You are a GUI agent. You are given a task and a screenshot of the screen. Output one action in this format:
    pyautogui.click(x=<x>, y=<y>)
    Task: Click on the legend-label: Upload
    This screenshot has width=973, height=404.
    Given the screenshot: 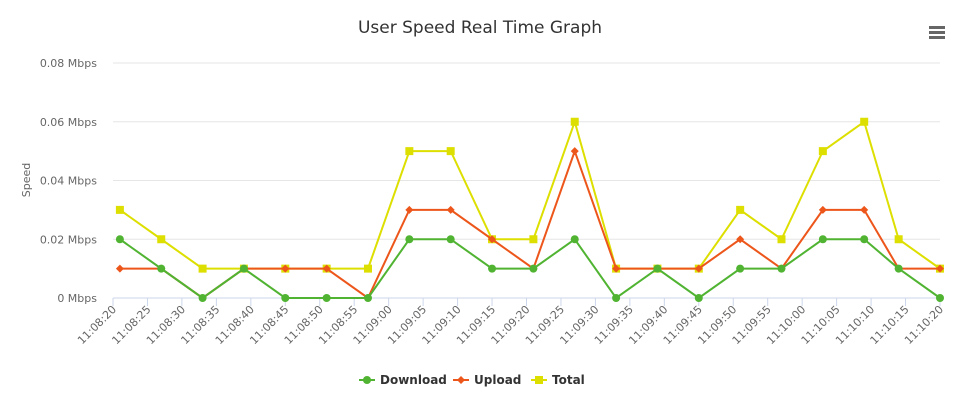 What is the action you would take?
    pyautogui.click(x=497, y=380)
    